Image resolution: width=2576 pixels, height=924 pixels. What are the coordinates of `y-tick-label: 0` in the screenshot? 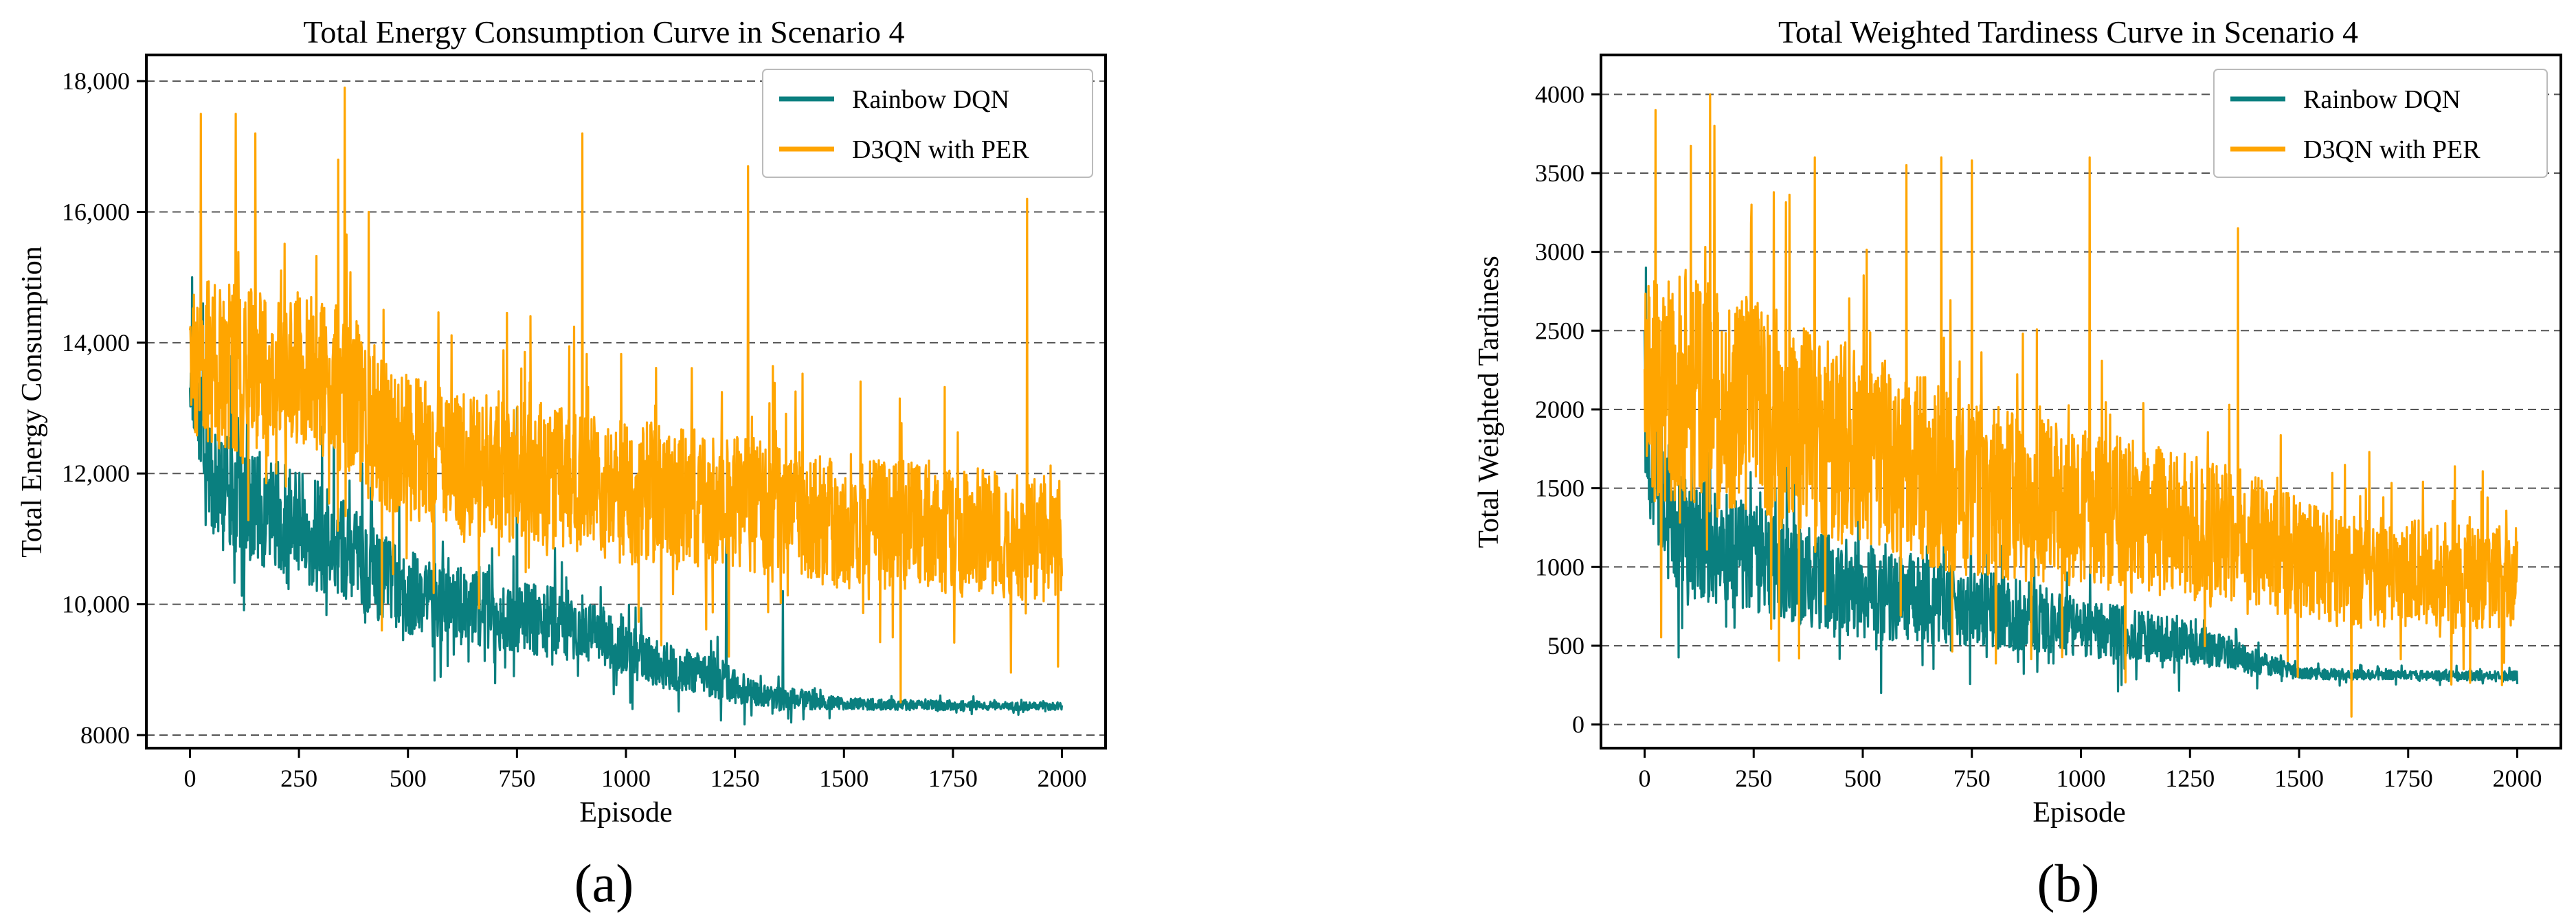 It's located at (1578, 725).